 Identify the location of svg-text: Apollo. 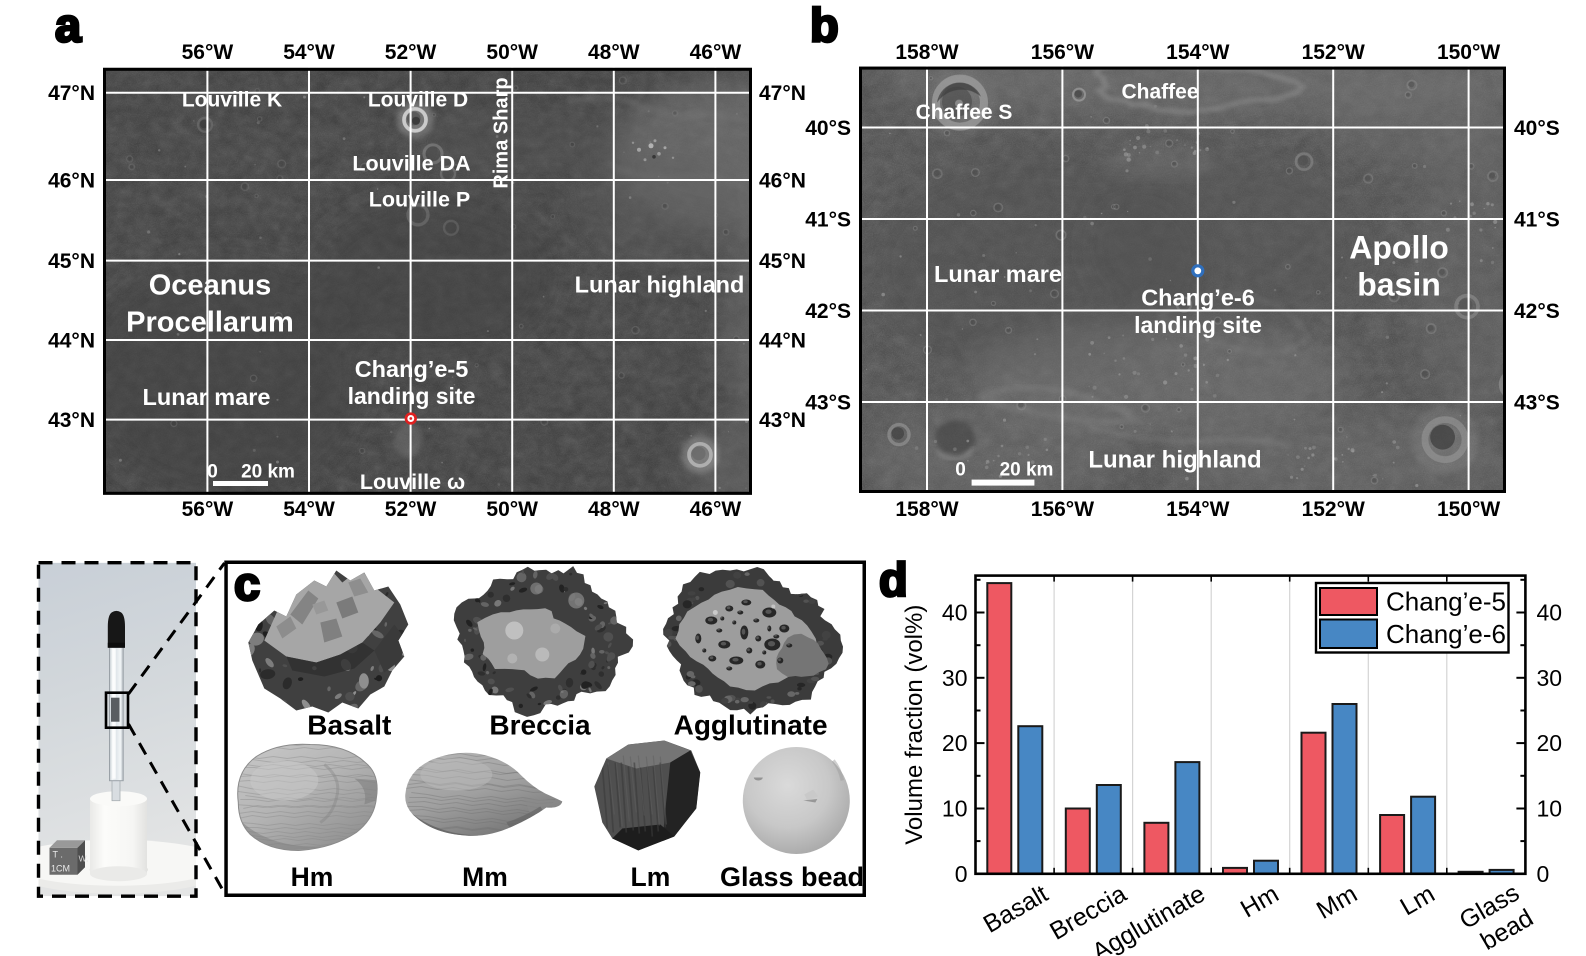
(1399, 248).